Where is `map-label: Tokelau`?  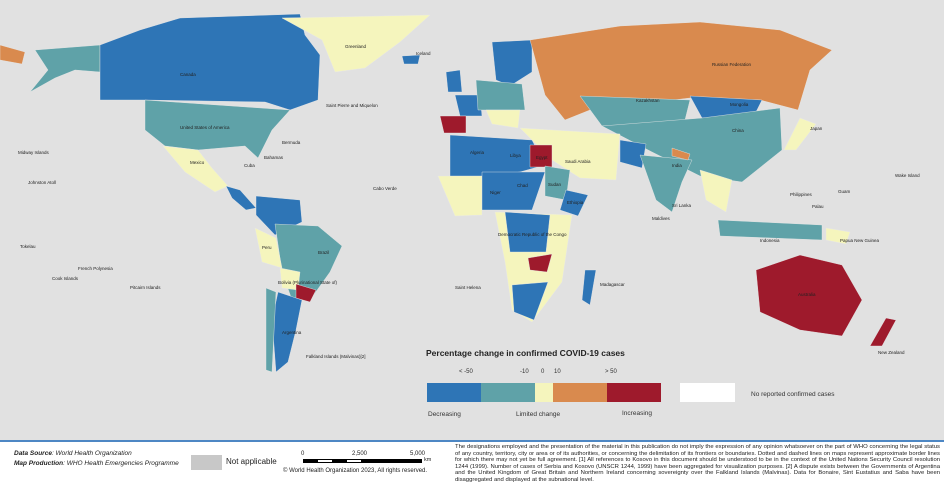
map-label: Tokelau is located at coordinates (28, 246).